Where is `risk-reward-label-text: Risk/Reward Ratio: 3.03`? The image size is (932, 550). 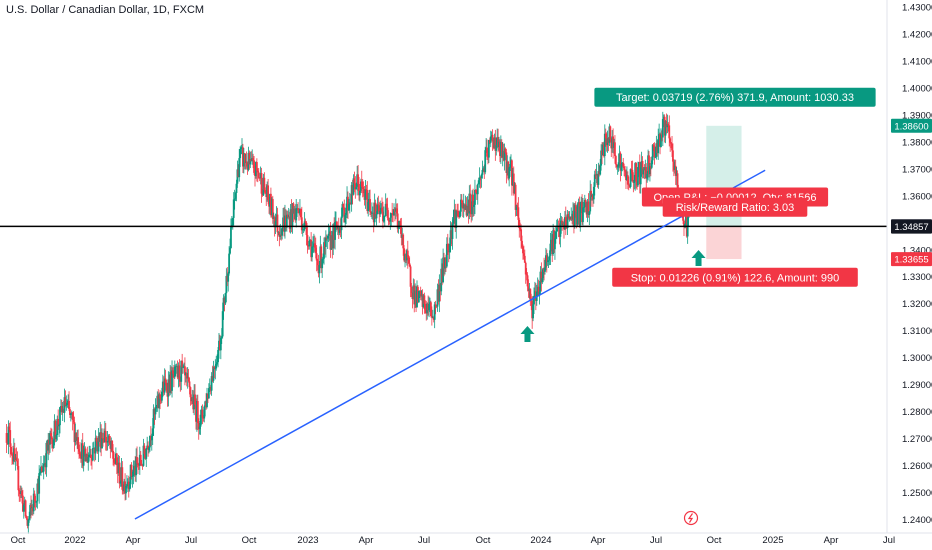
risk-reward-label-text: Risk/Reward Ratio: 3.03 is located at coordinates (735, 208).